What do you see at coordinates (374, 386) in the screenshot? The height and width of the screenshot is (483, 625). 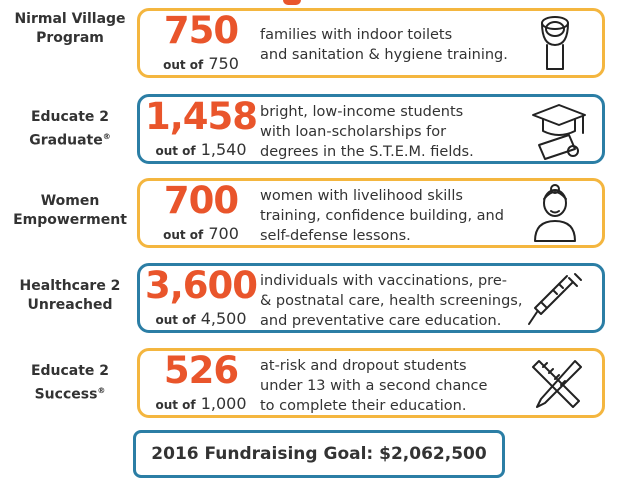 I see `description-line: under 13 with a second chance` at bounding box center [374, 386].